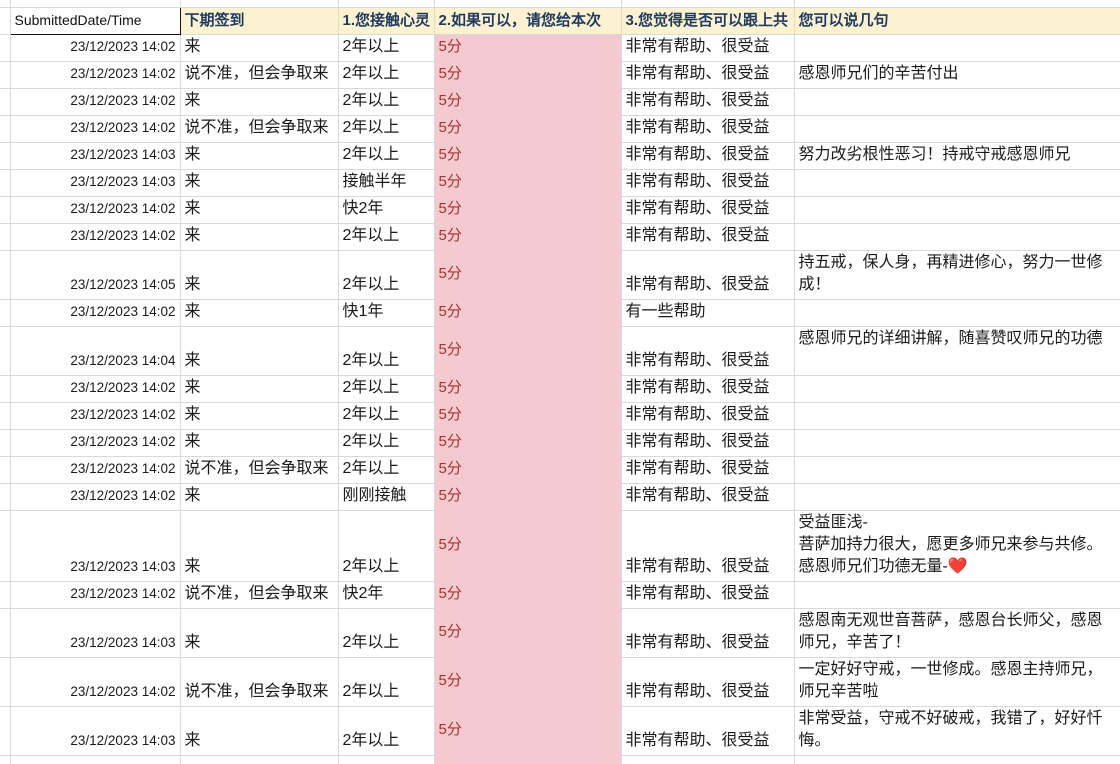 The width and height of the screenshot is (1120, 764). What do you see at coordinates (707, 313) in the screenshot?
I see `cell-keep-up-answer: 有一些帮助` at bounding box center [707, 313].